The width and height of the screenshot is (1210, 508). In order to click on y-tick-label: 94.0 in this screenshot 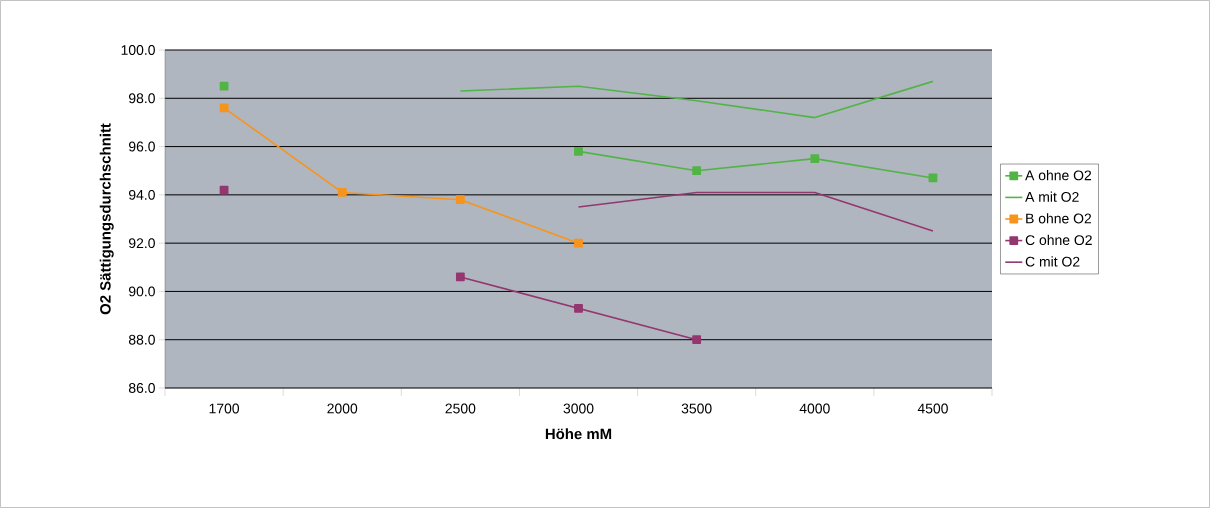, I will do `click(141, 194)`.